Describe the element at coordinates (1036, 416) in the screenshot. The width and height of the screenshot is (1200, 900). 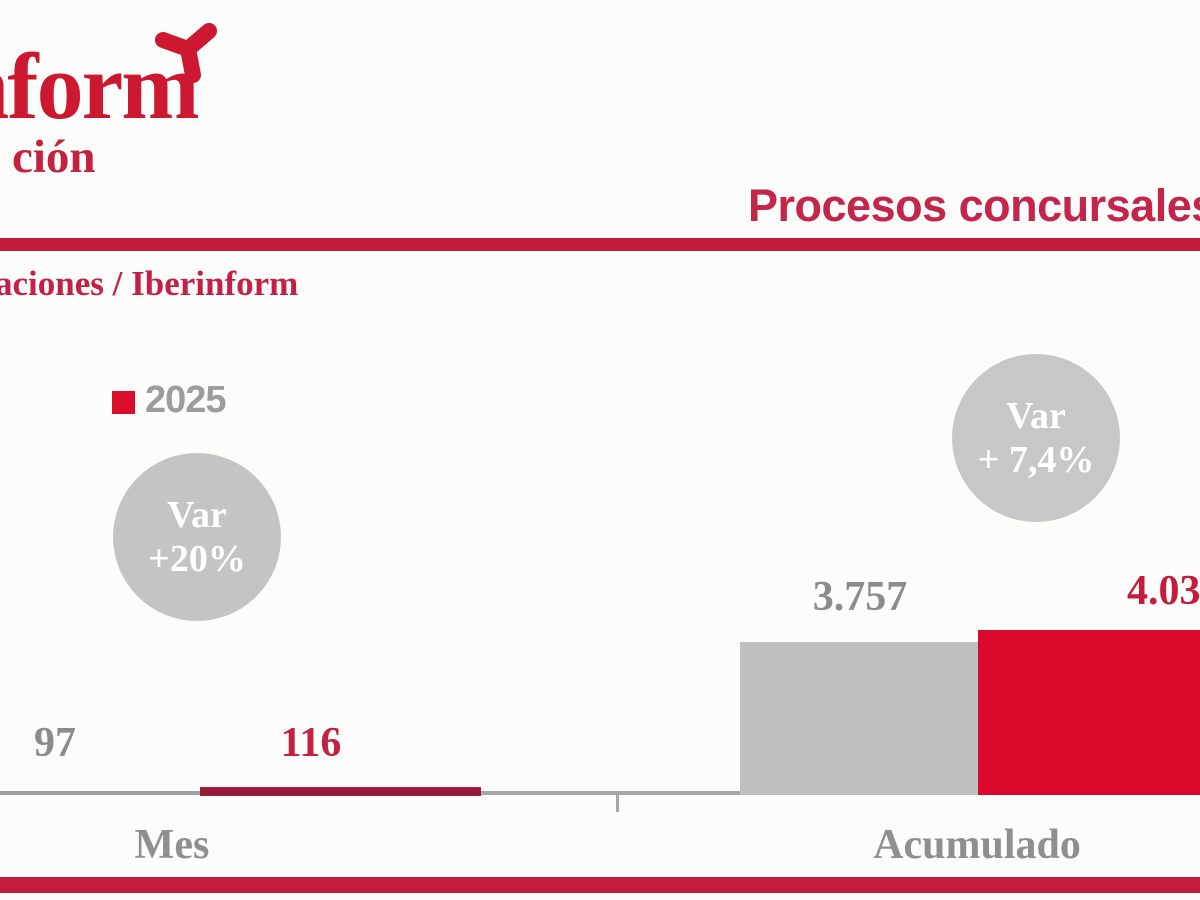
I see `var-badge-acumulado-line1: Var` at that location.